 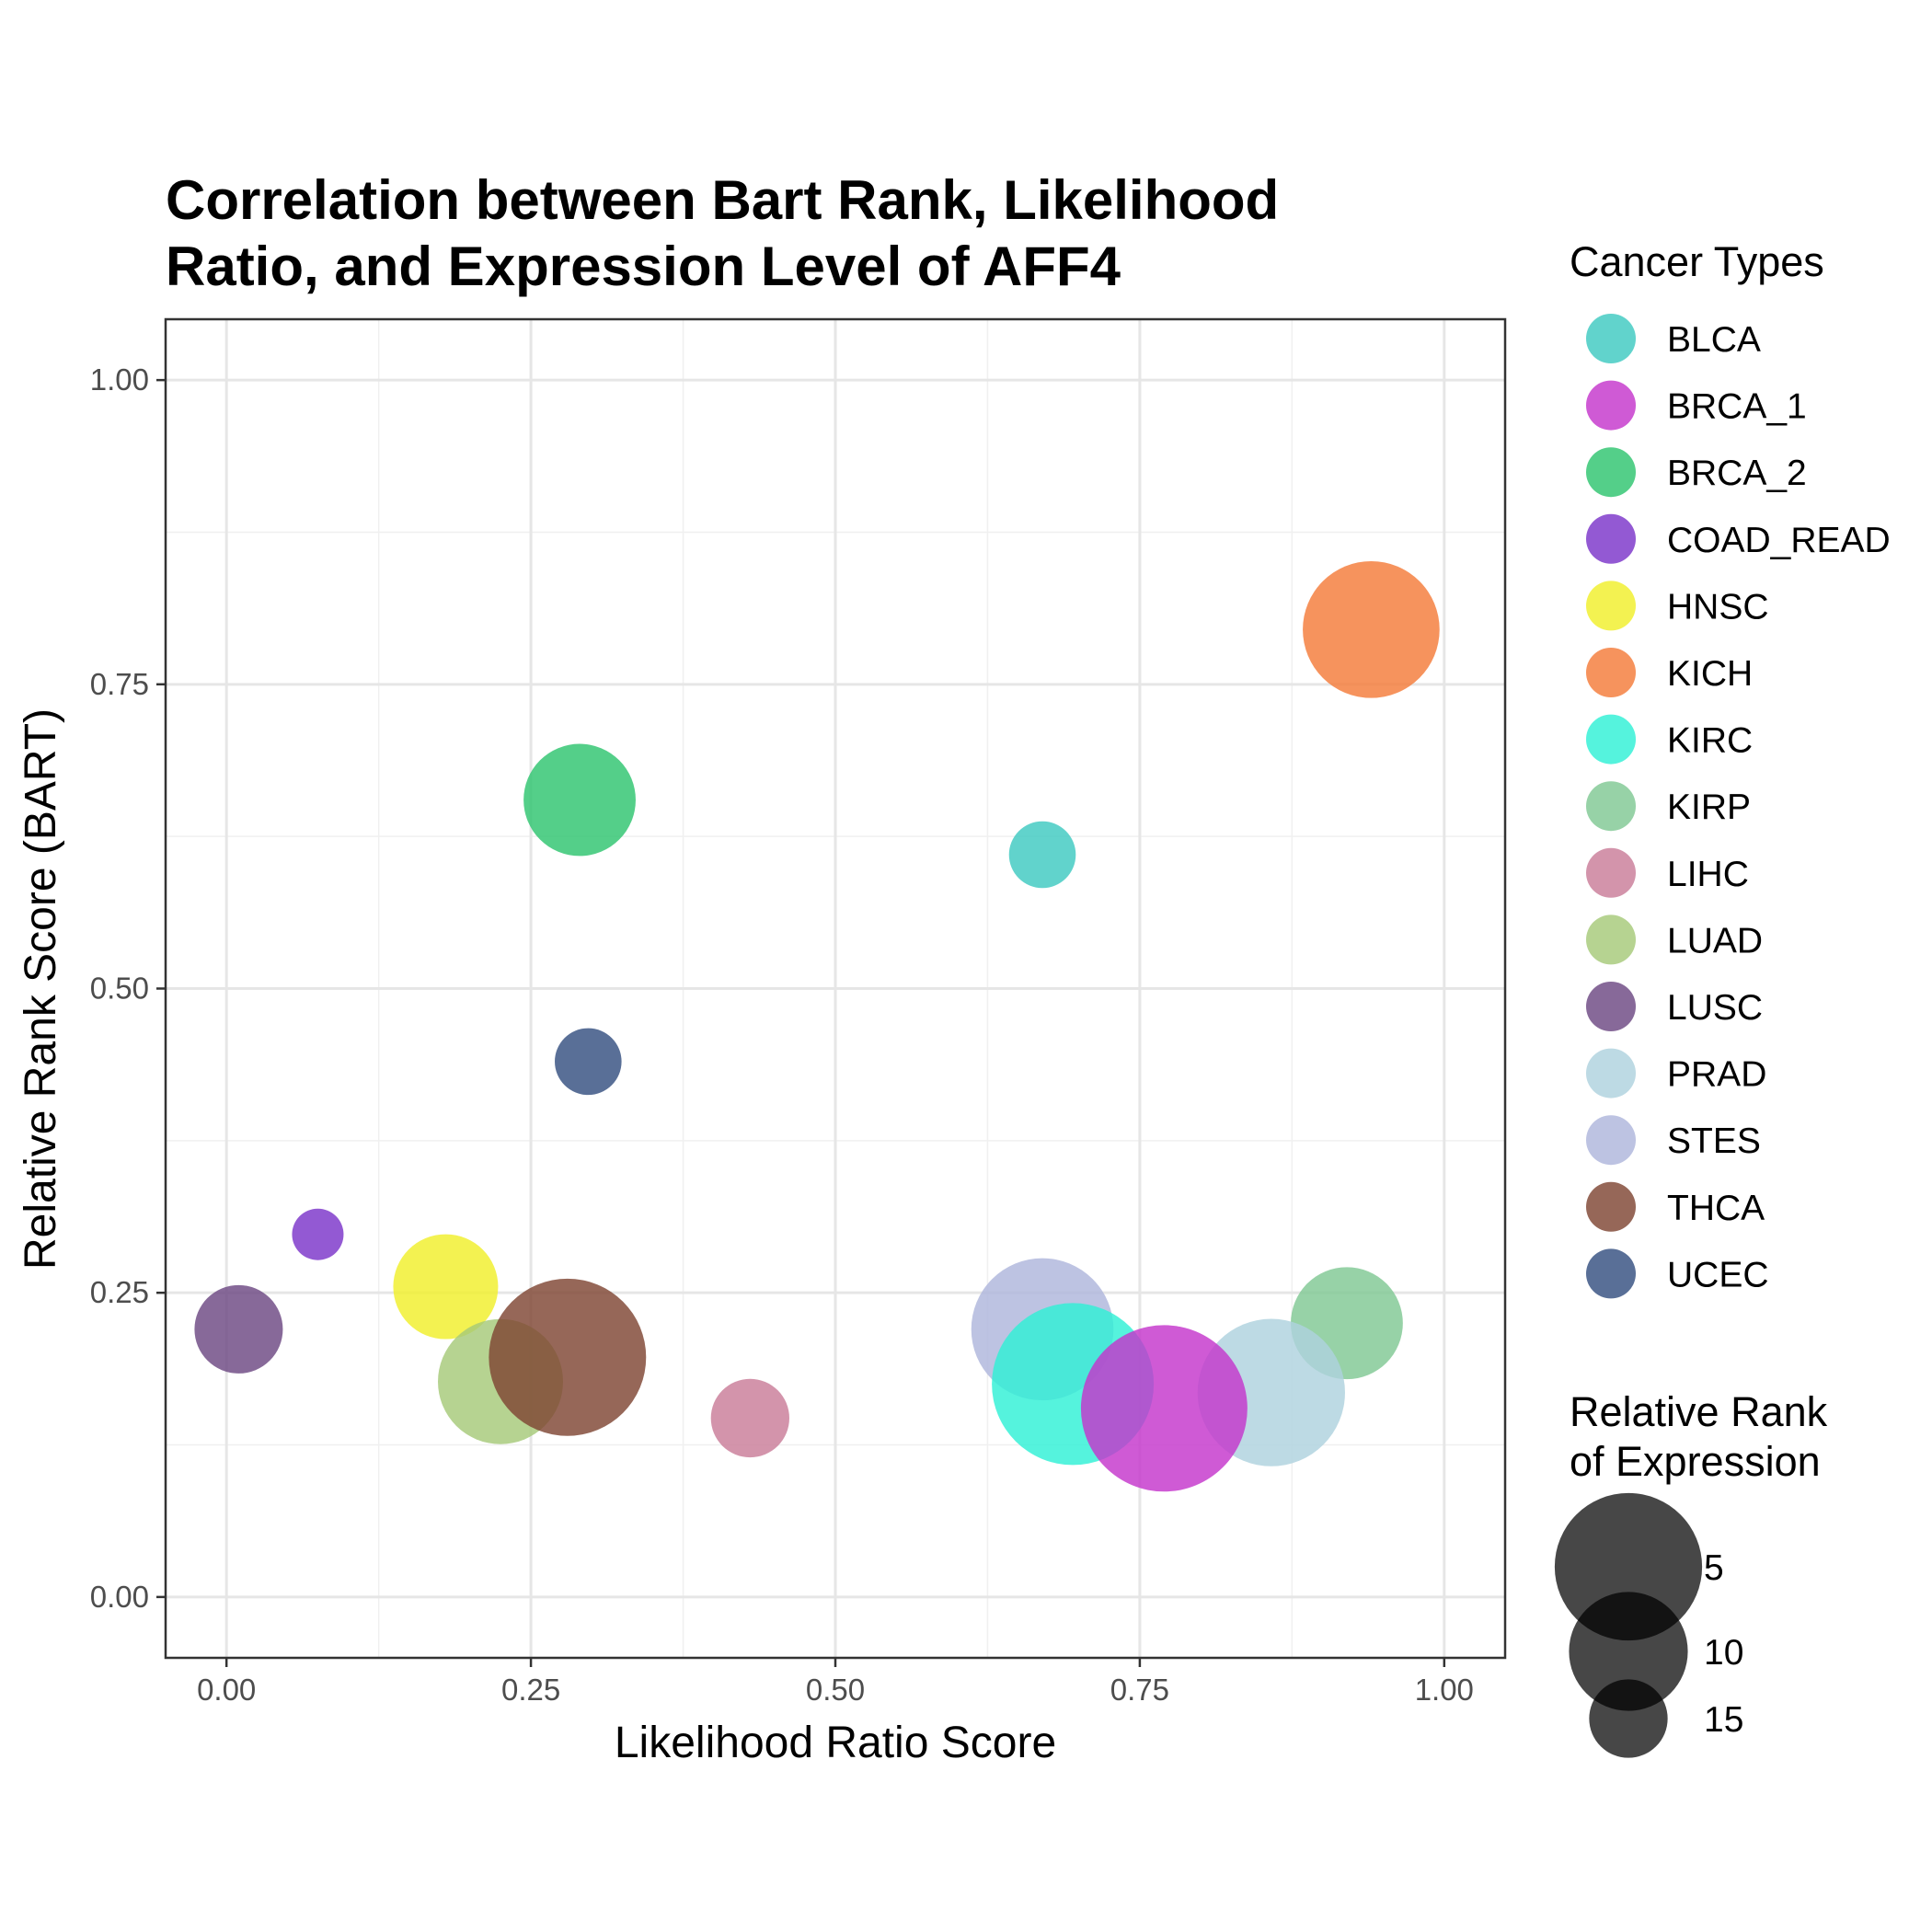 I want to click on size-legend: Relative Rank of Expression 5 10 15, so click(x=1691, y=1573).